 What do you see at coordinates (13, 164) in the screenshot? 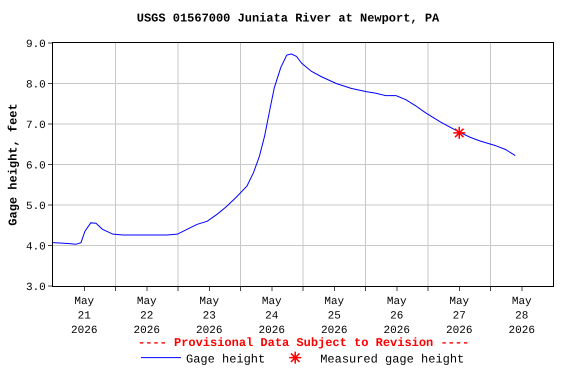
I see `y-axis-title: Gage height, feet` at bounding box center [13, 164].